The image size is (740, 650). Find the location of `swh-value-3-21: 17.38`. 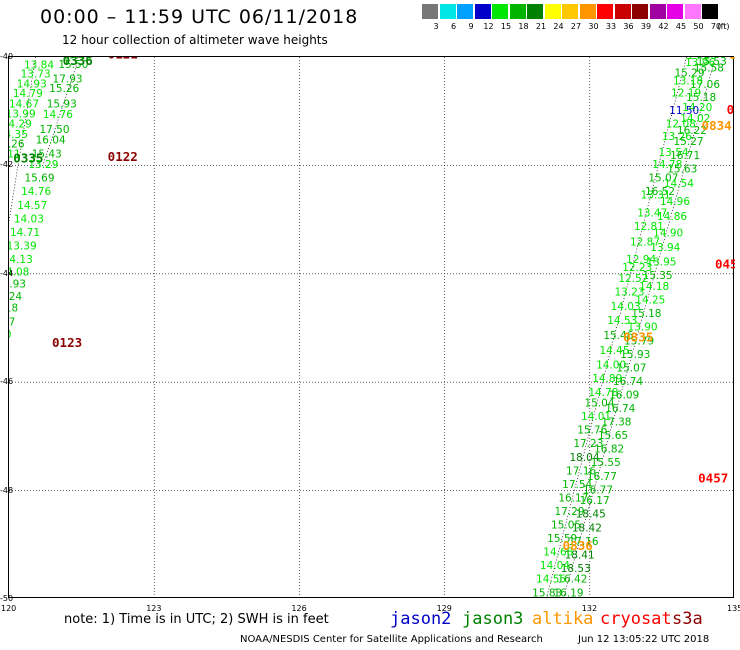

swh-value-3-21: 17.38 is located at coordinates (616, 423).